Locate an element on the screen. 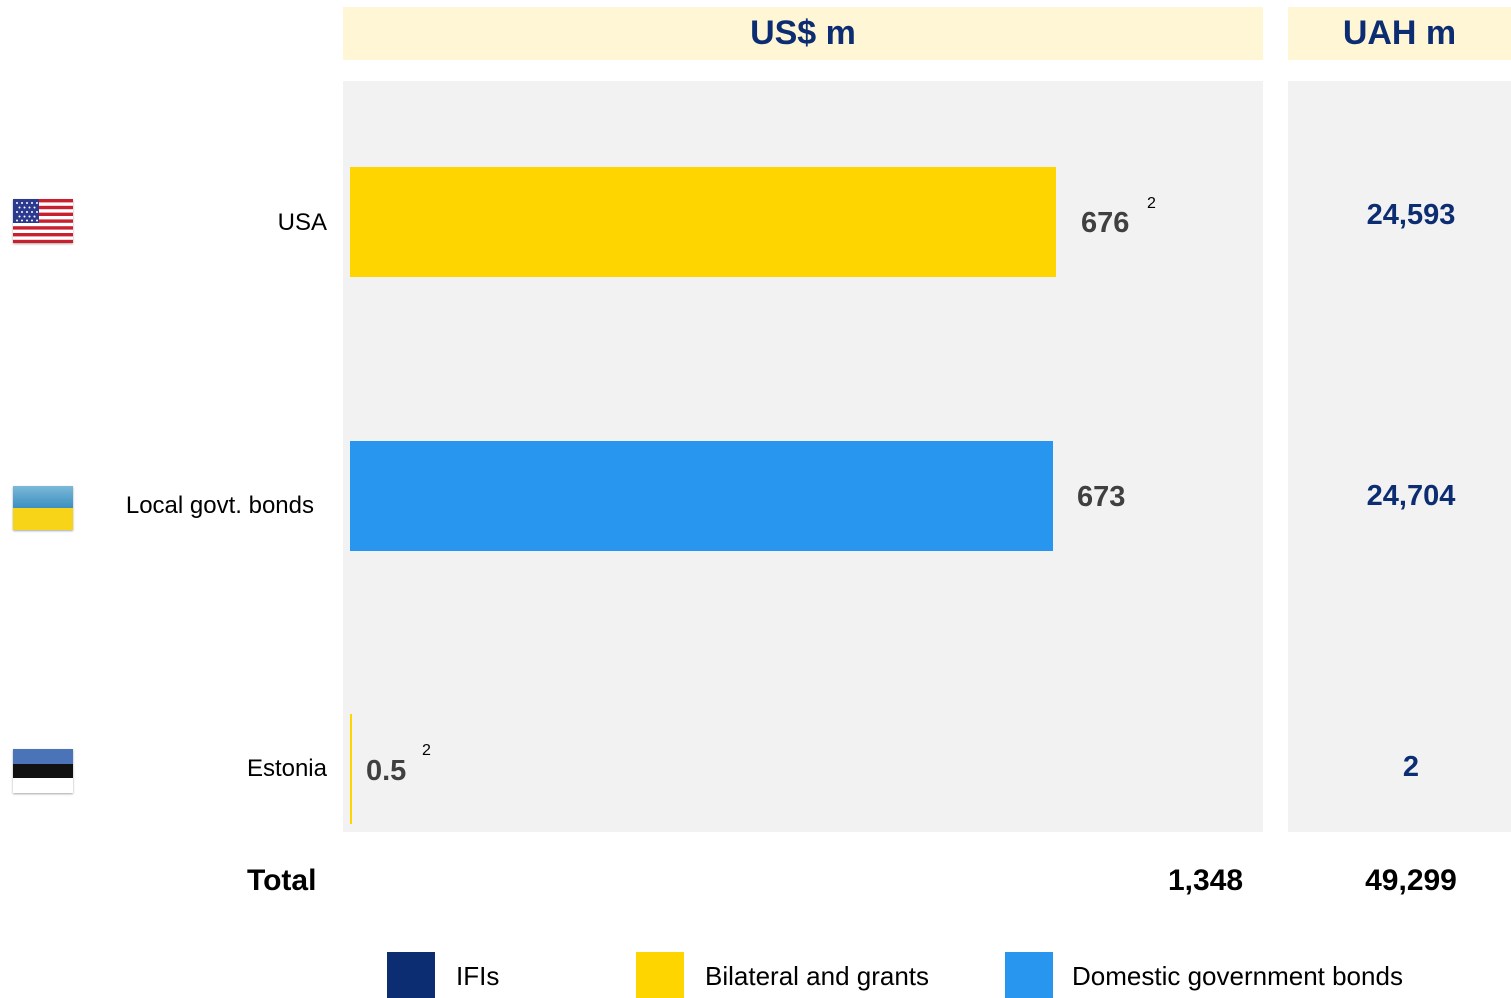 This screenshot has height=998, width=1511. total-label: Total is located at coordinates (282, 880).